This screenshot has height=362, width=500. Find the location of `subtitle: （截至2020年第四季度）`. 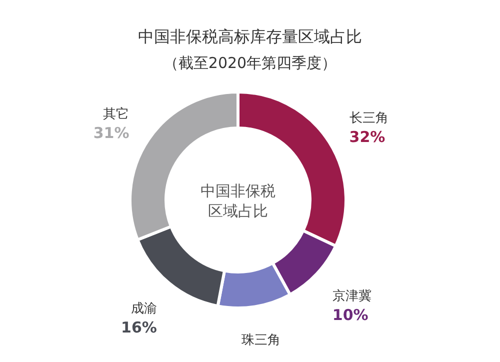

subtitle: （截至2020年第四季度） is located at coordinates (250, 63).